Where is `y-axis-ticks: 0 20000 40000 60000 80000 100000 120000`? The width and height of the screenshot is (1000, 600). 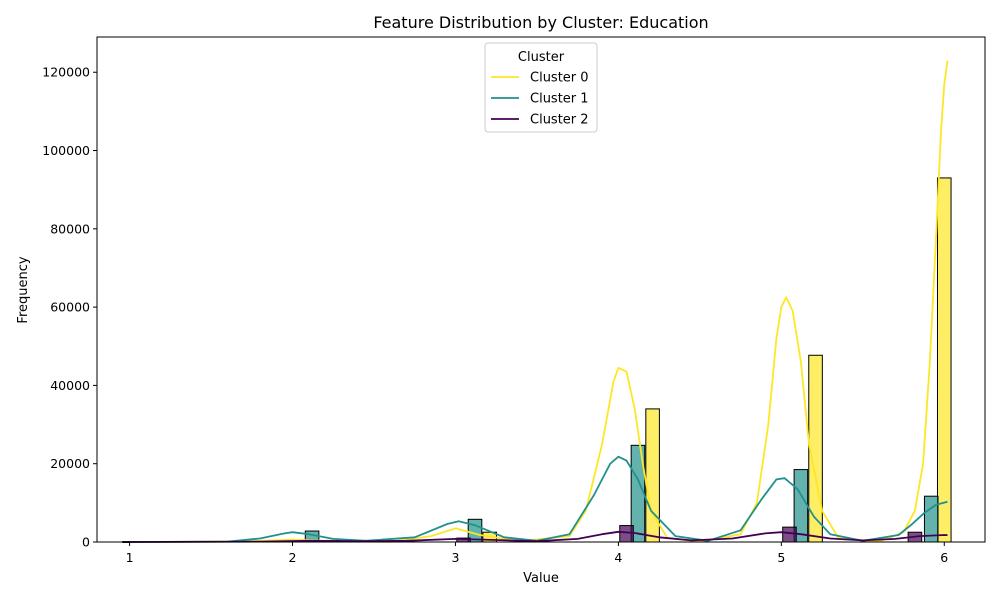
y-axis-ticks: 0 20000 40000 60000 80000 100000 120000 is located at coordinates (69, 307).